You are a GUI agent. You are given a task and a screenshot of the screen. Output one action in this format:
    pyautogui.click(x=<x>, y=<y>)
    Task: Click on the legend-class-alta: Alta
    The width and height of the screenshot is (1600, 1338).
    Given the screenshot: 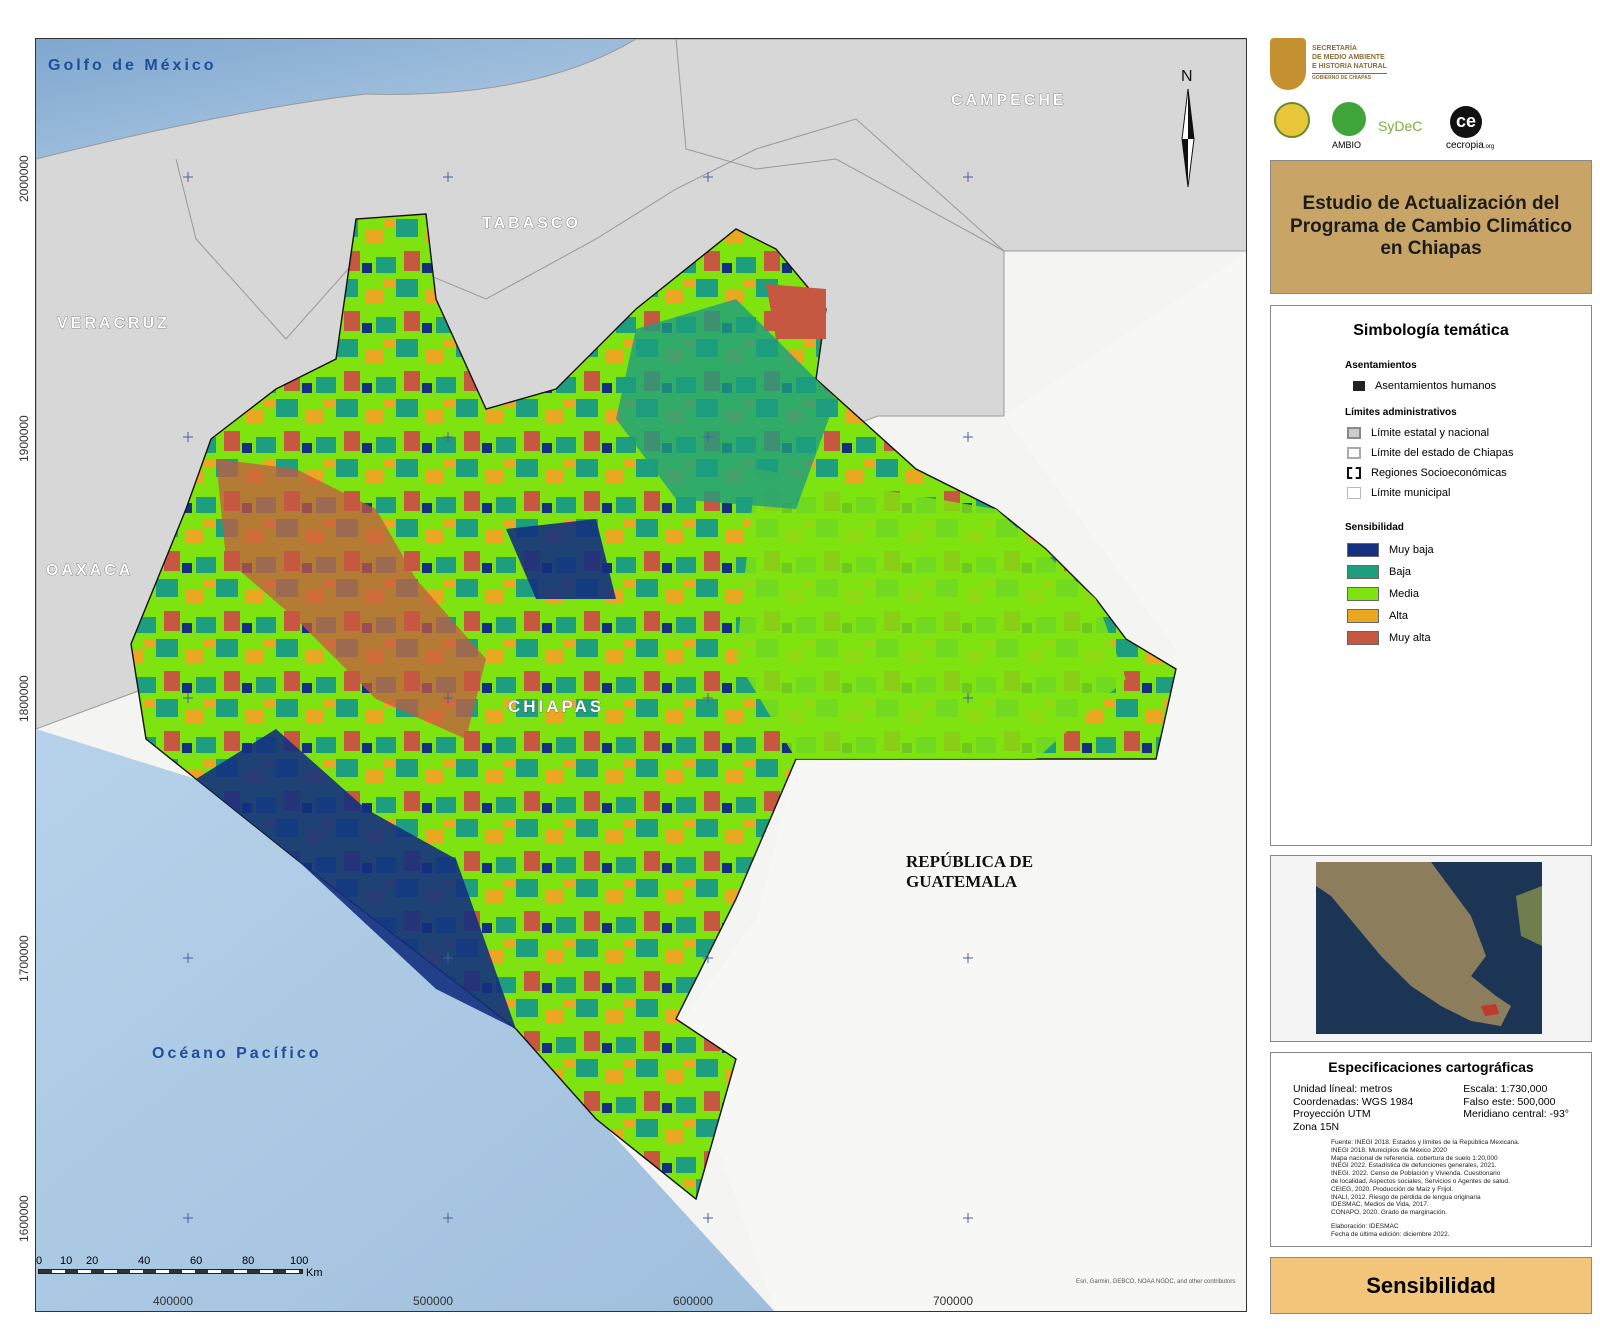 What is the action you would take?
    pyautogui.click(x=1461, y=616)
    